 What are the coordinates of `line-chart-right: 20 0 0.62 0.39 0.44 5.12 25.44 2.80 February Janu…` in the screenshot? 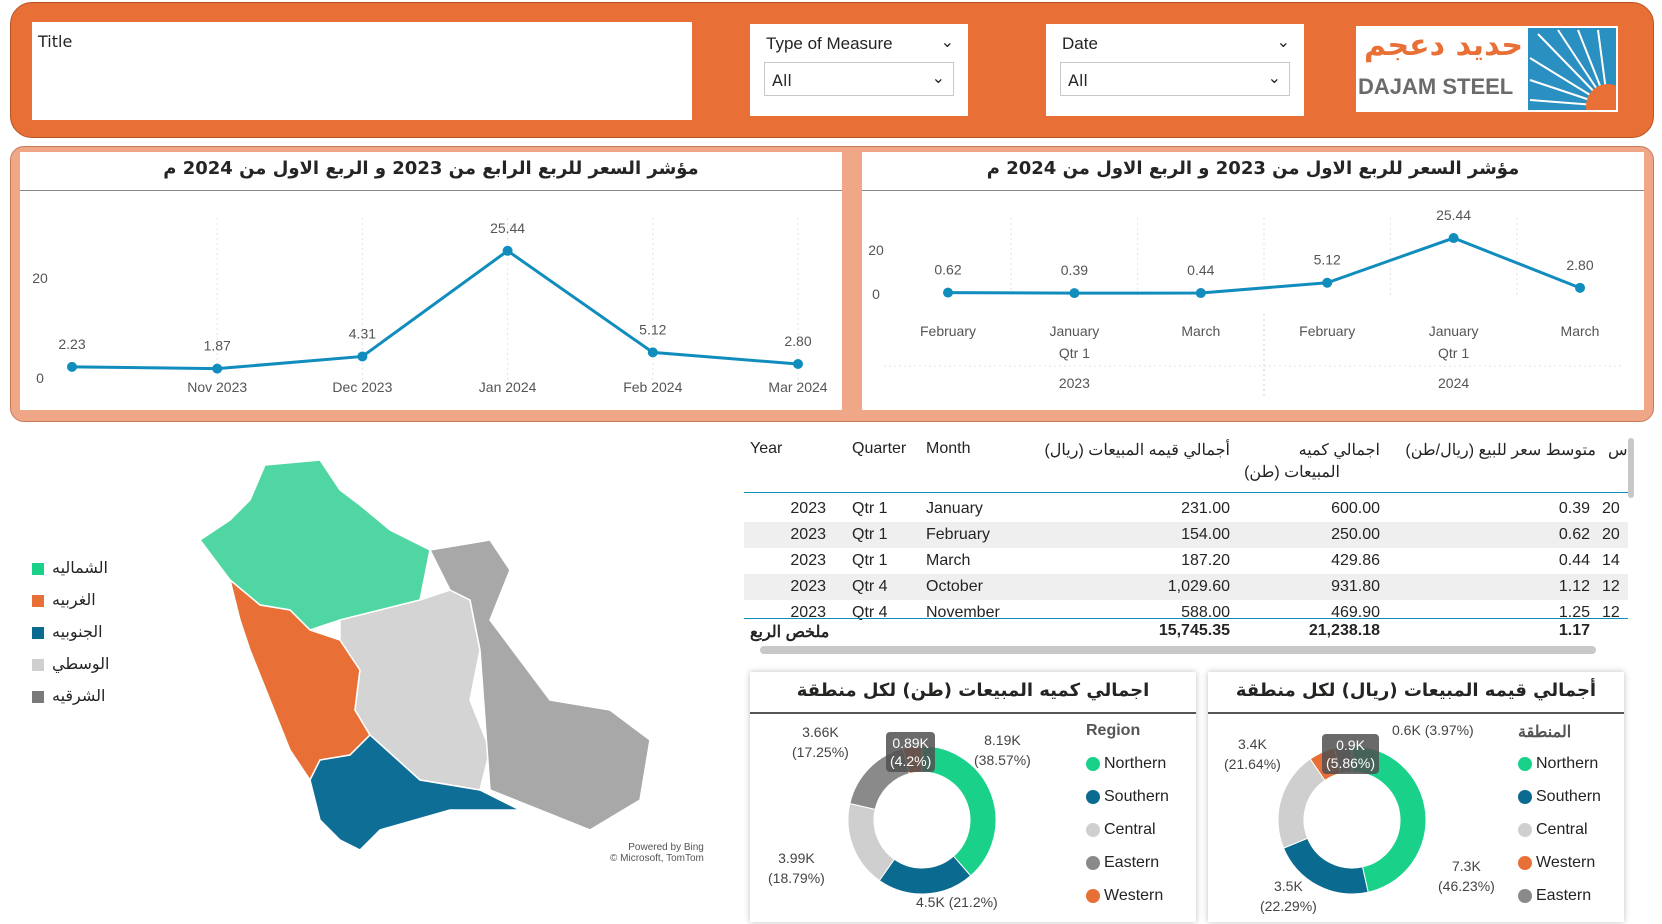 It's located at (1245, 302).